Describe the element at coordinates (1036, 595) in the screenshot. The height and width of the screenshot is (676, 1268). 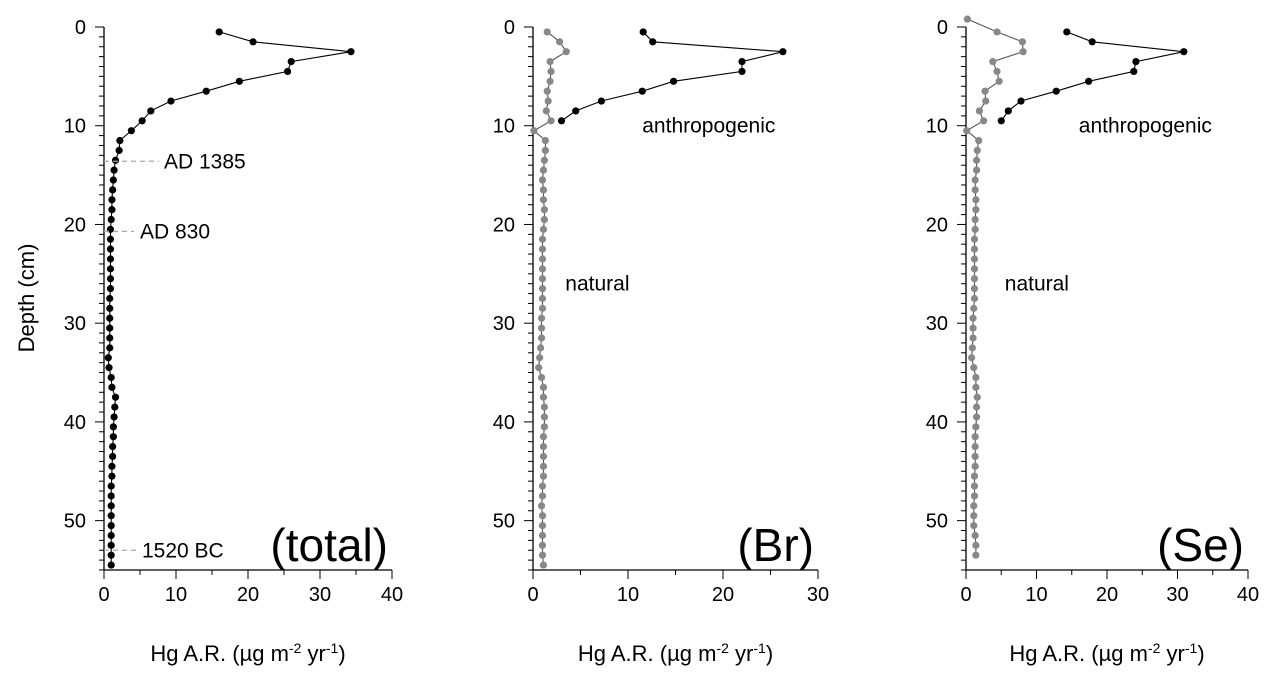
I see `x-tick-label: 10` at that location.